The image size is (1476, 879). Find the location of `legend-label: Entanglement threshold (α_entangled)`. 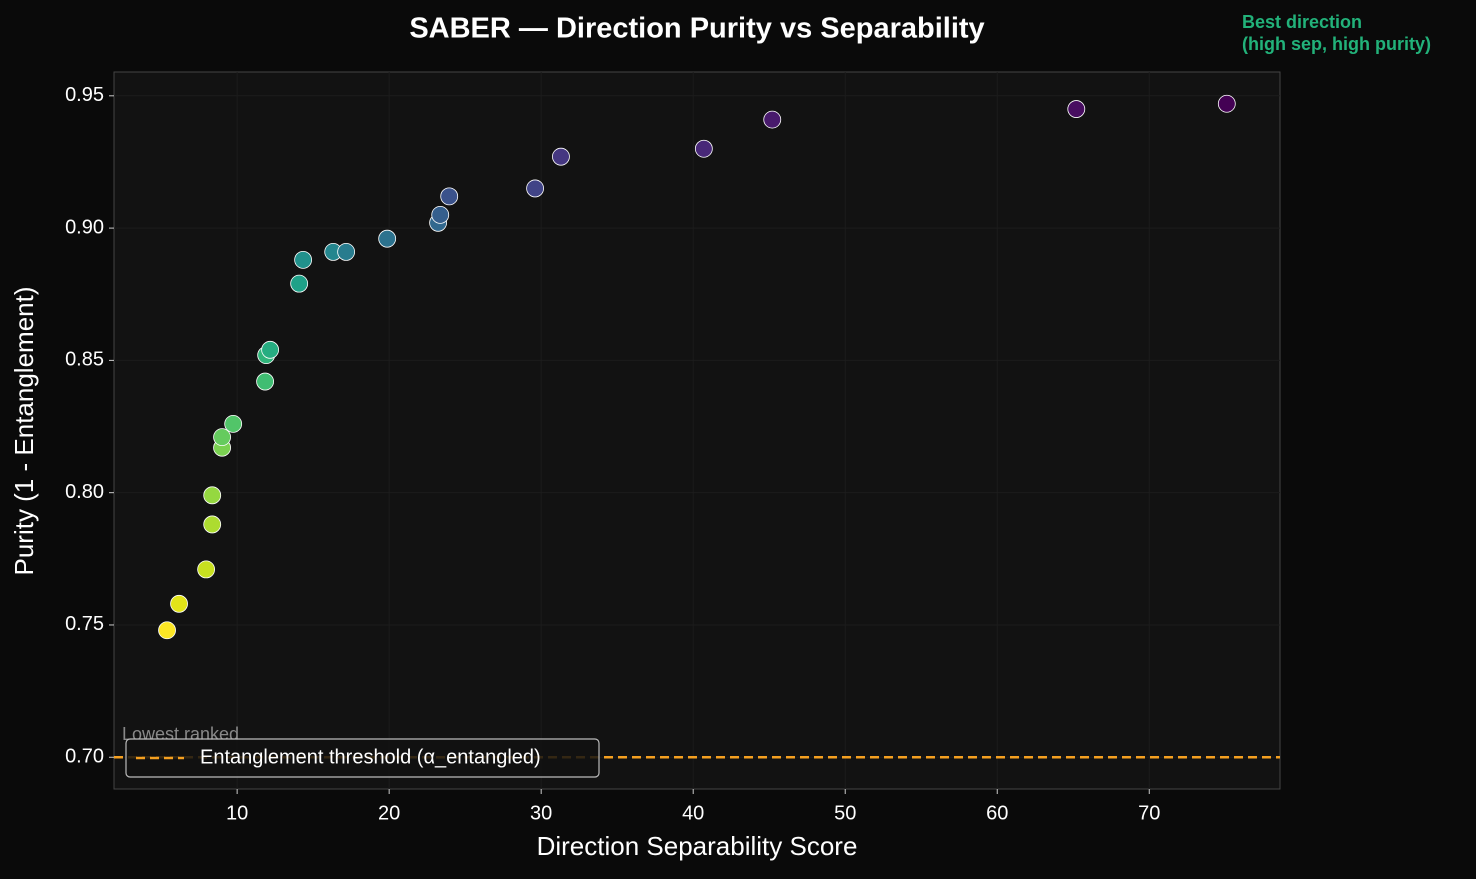

legend-label: Entanglement threshold (α_entangled) is located at coordinates (370, 757).